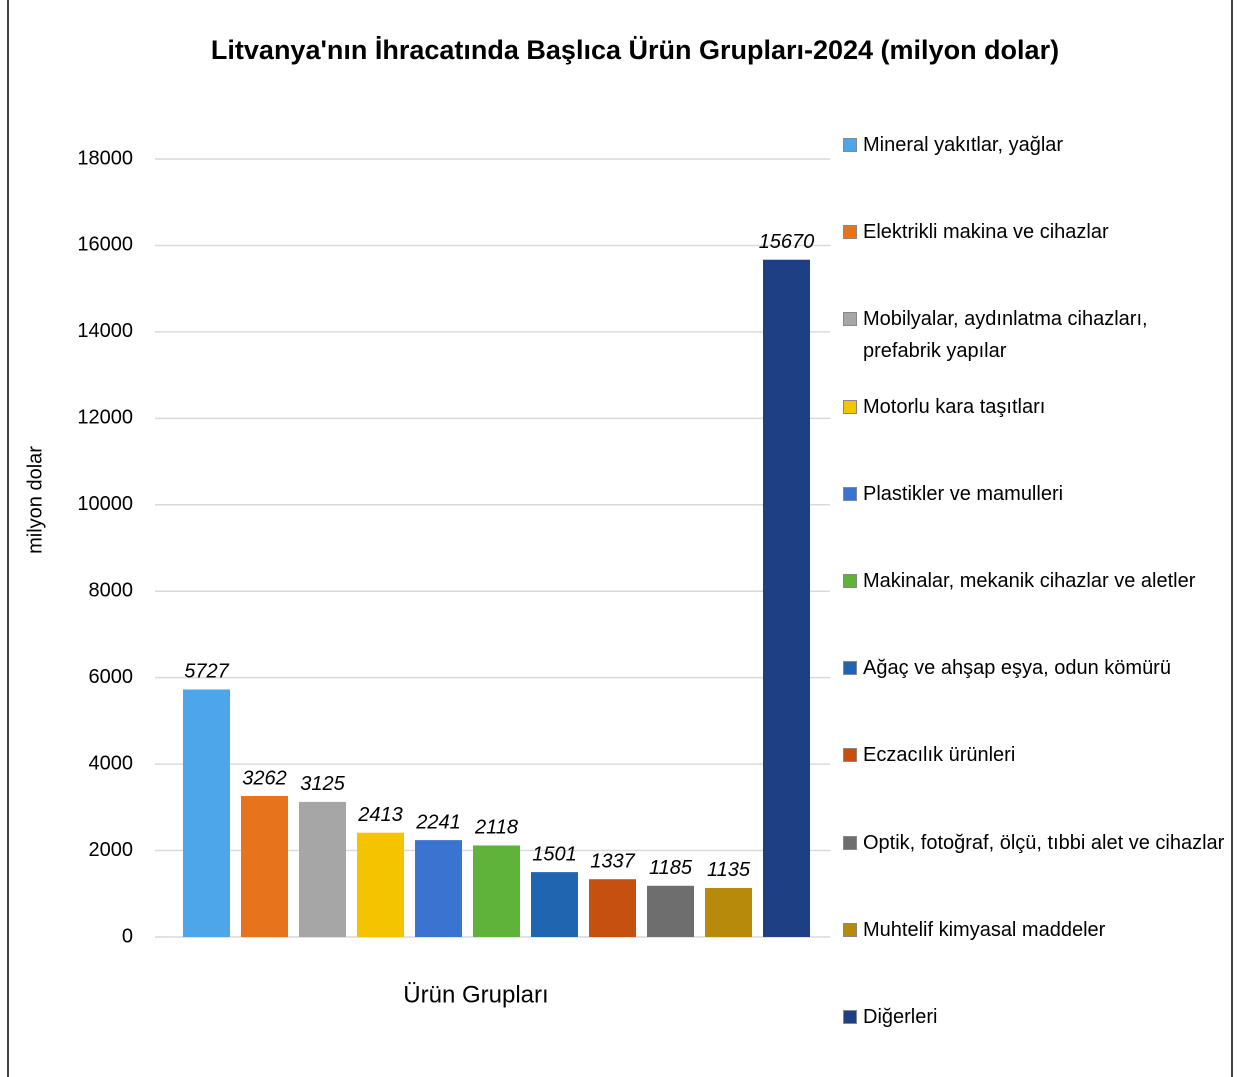 The image size is (1238, 1077). What do you see at coordinates (729, 870) in the screenshot?
I see `value-label: 1135` at bounding box center [729, 870].